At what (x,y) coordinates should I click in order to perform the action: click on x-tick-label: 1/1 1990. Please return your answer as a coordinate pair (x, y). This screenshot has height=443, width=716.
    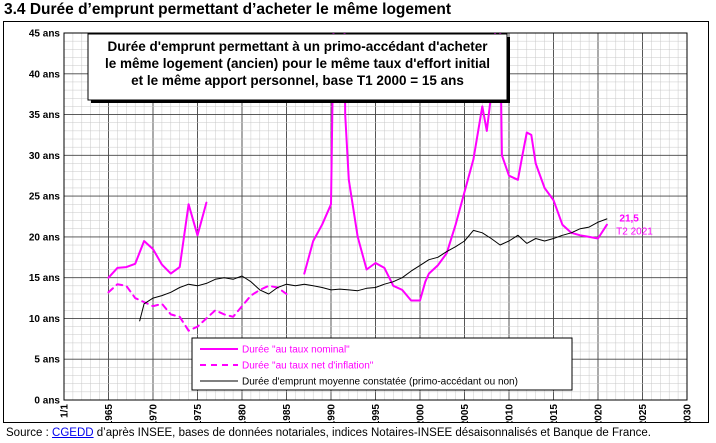
    Looking at the image, I should click on (332, 413).